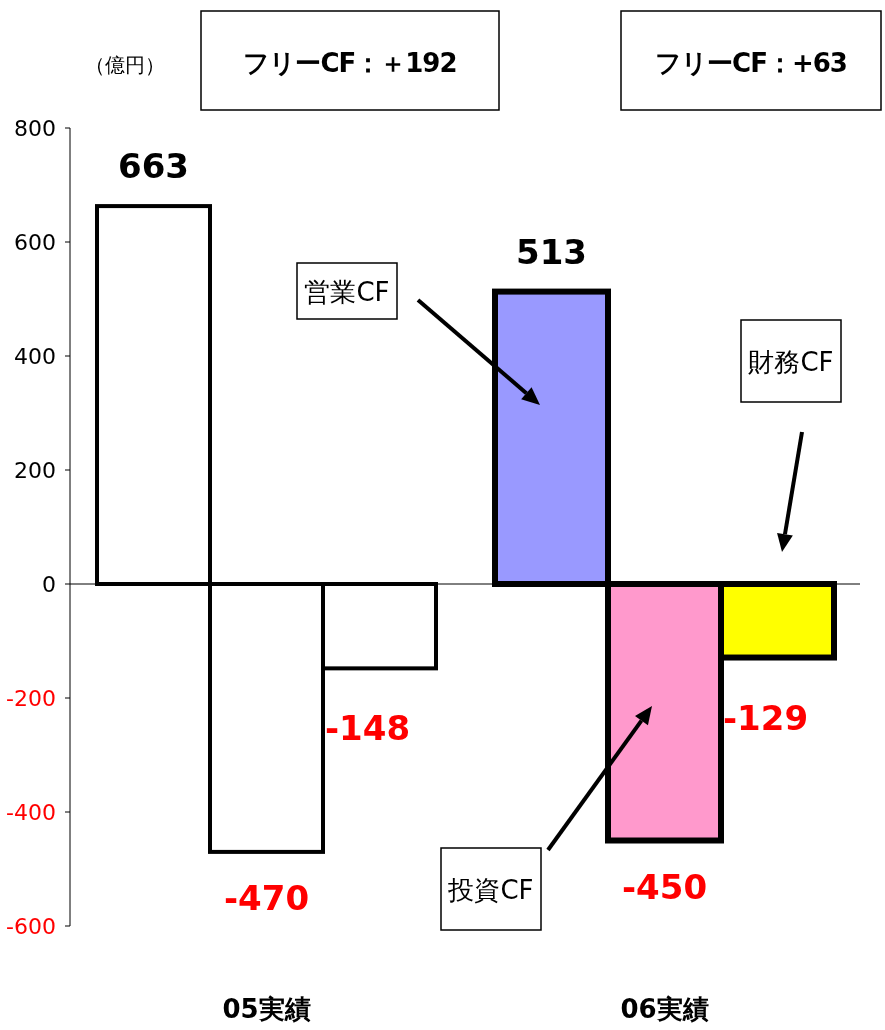  What do you see at coordinates (765, 717) in the screenshot?
I see `data-label: -129` at bounding box center [765, 717].